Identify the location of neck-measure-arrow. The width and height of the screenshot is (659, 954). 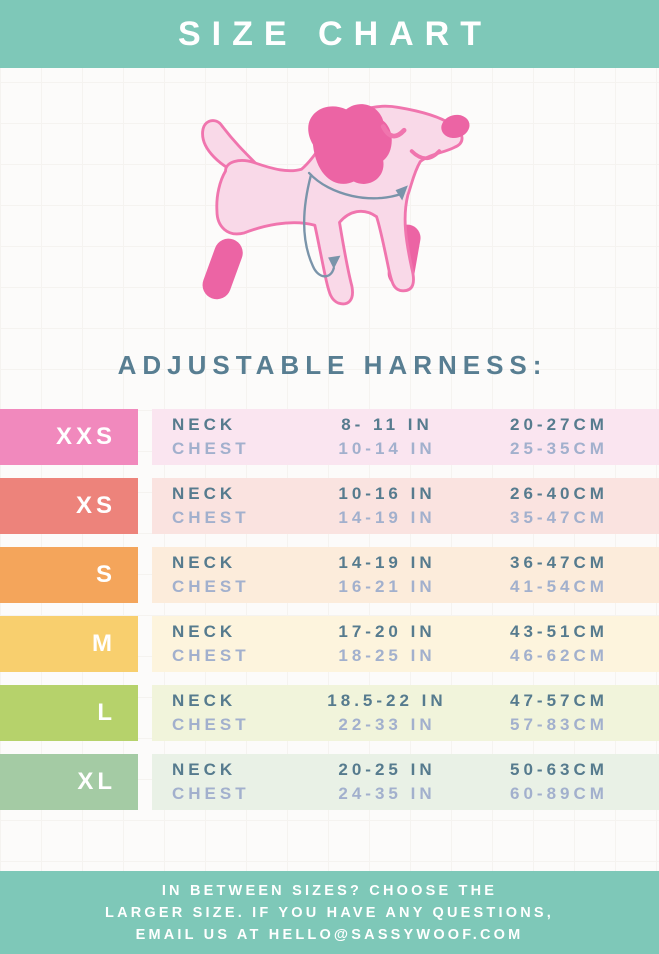
(401, 193).